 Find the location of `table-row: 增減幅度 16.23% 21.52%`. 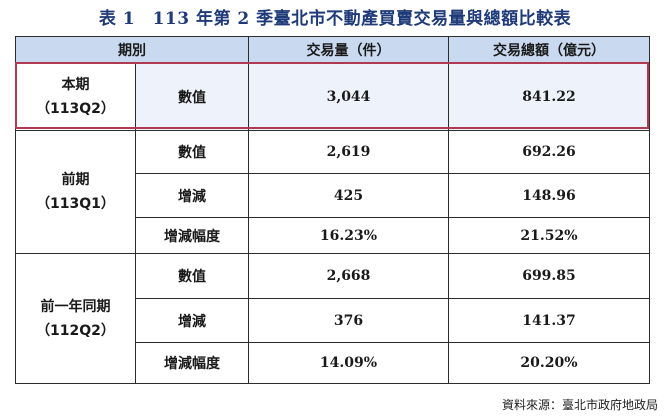

table-row: 增減幅度 16.23% 21.52% is located at coordinates (333, 235).